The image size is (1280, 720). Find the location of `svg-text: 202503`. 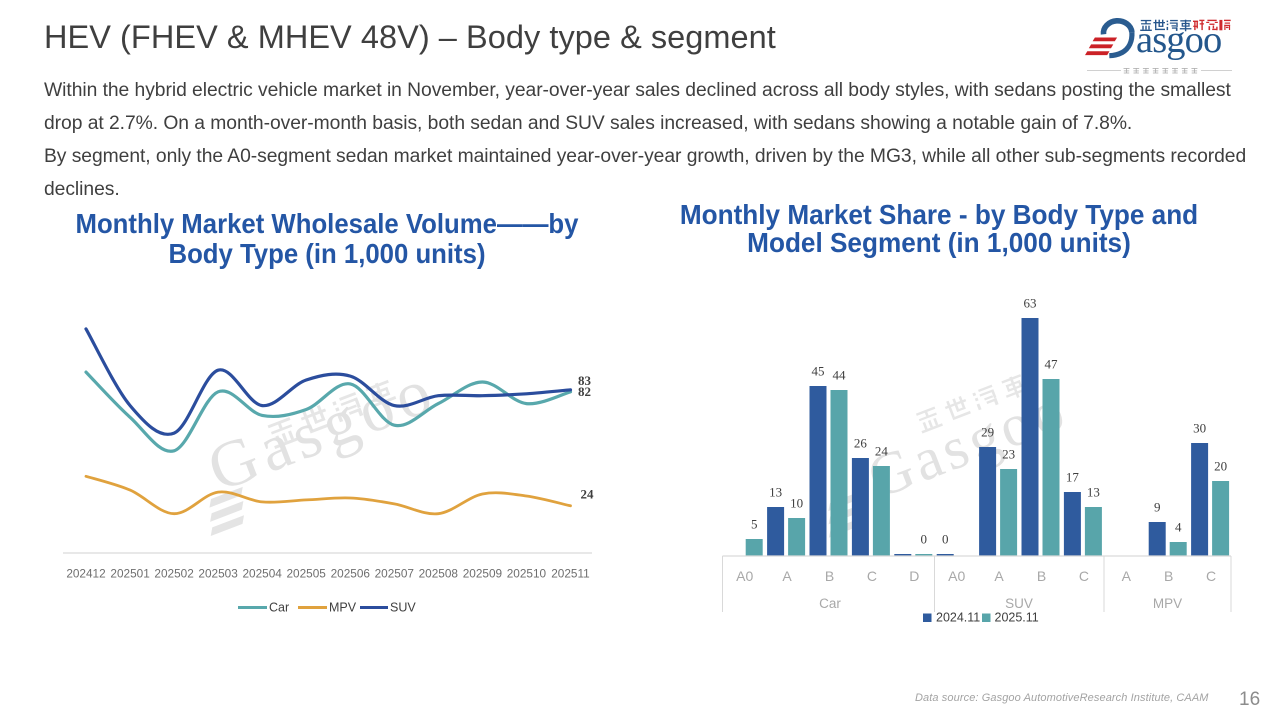

svg-text: 202503 is located at coordinates (218, 574).